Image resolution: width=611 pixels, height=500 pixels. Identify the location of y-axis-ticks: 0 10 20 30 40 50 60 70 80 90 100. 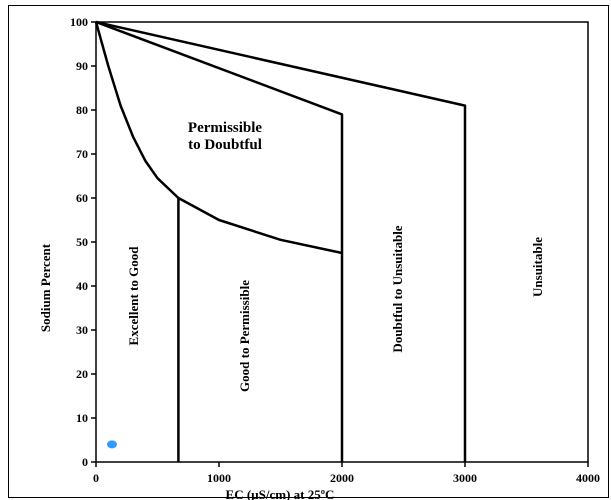
(83, 242).